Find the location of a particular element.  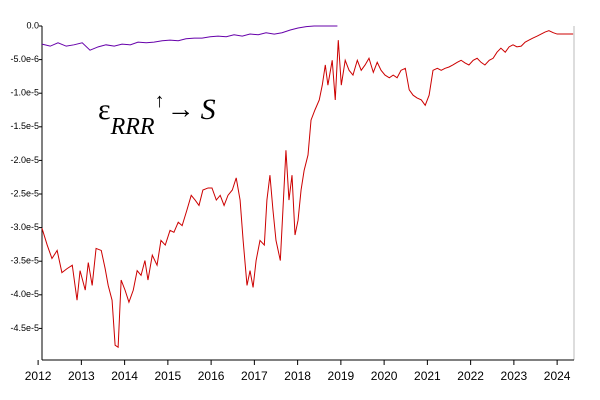

x-tick-label: 2015 is located at coordinates (168, 376).